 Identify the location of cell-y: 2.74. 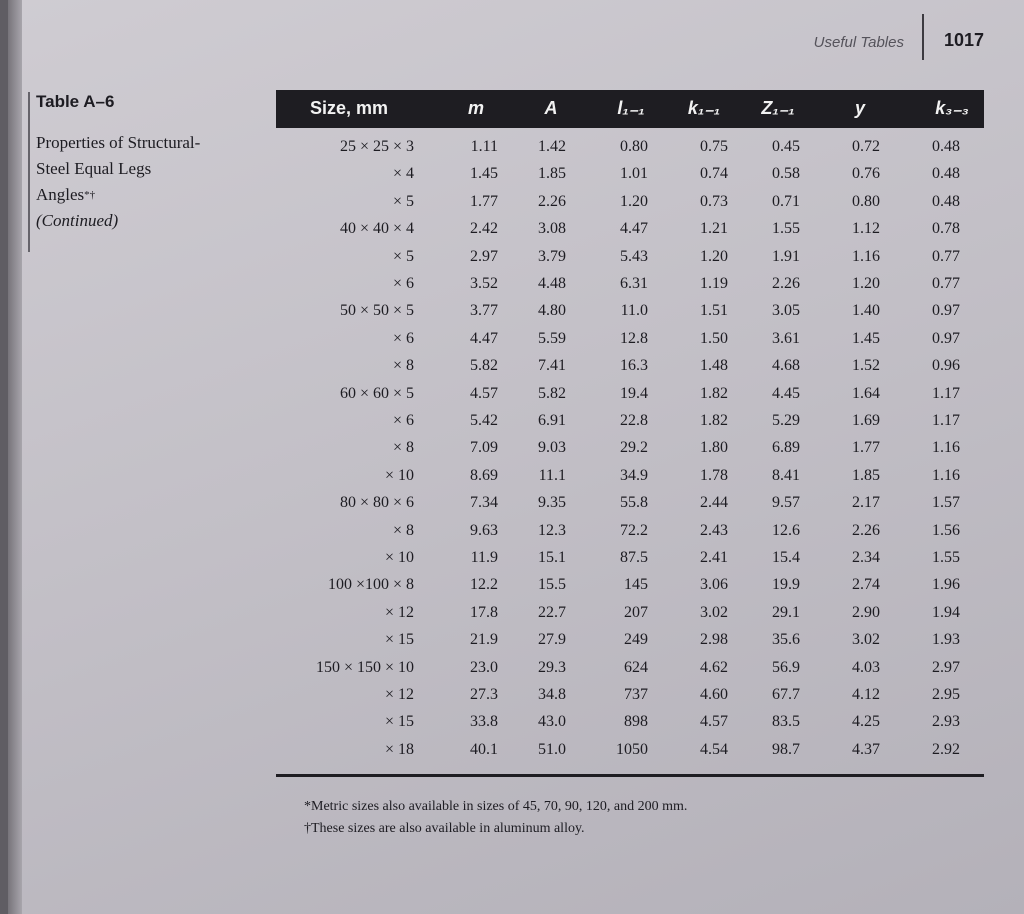
(866, 585).